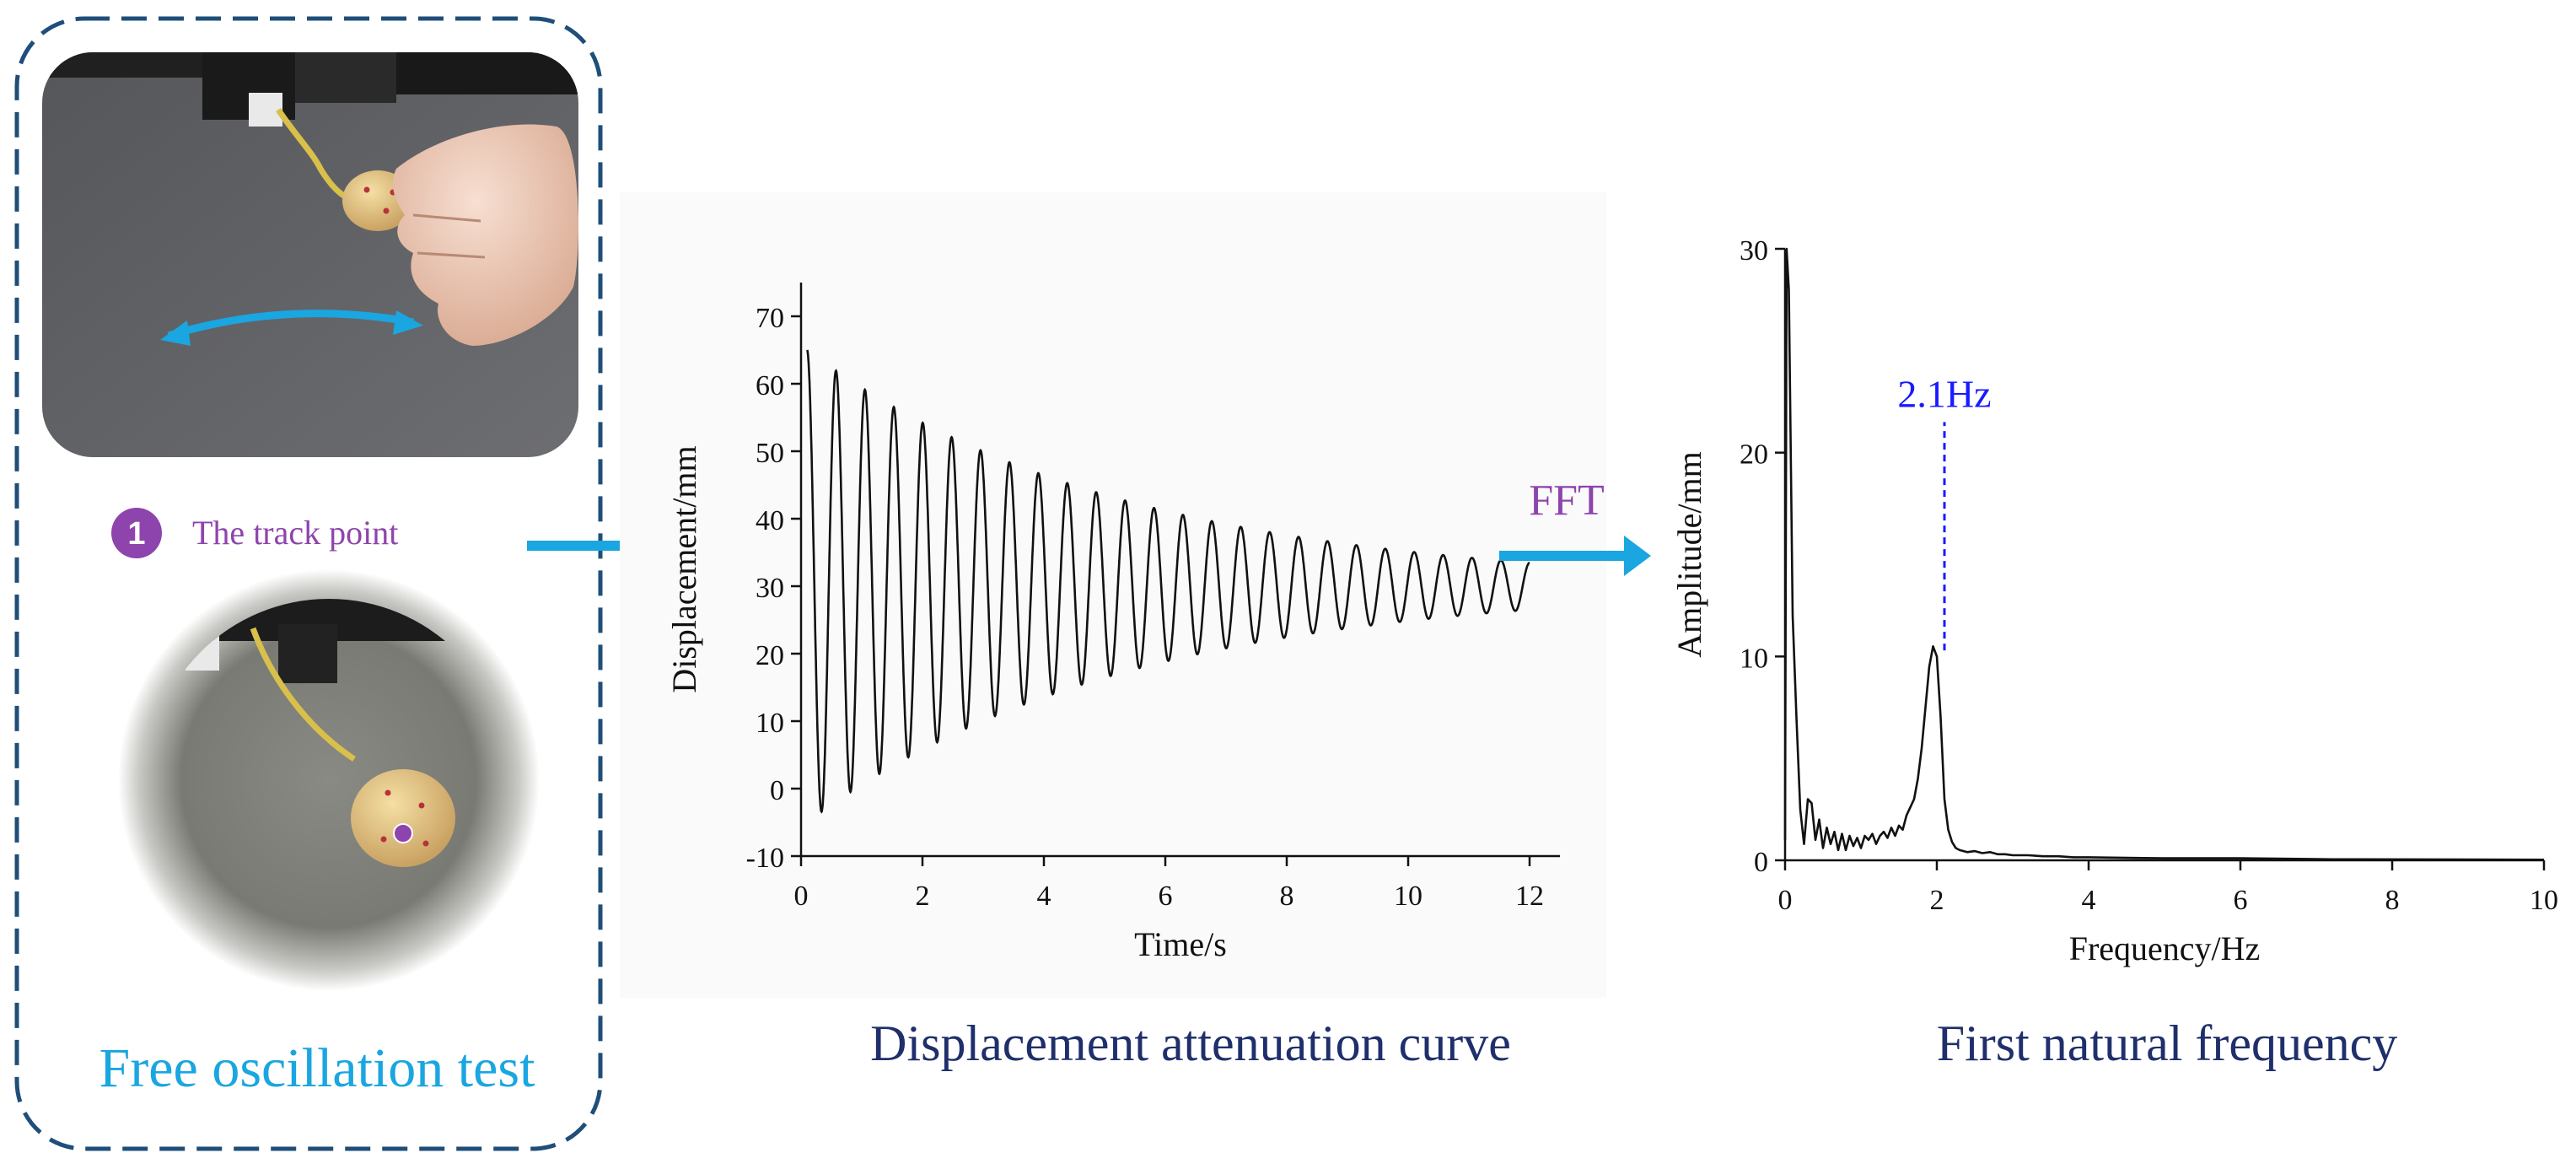 This screenshot has height=1169, width=2576. Describe the element at coordinates (1529, 896) in the screenshot. I see `x-tick-label: 12` at that location.